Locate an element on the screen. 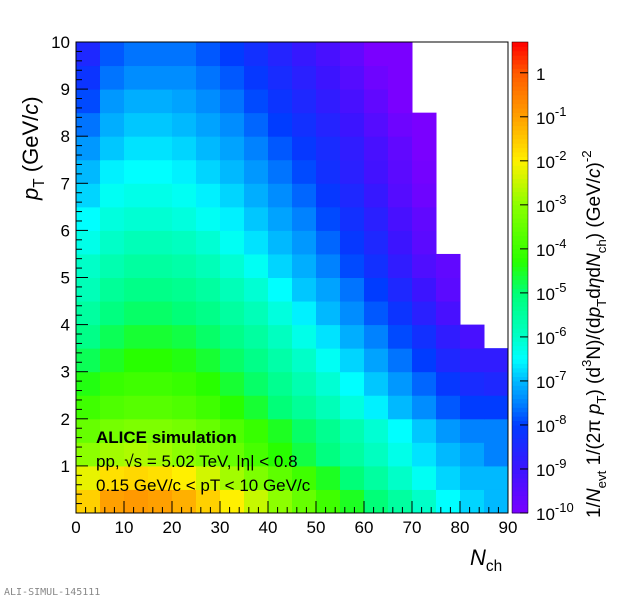 The image size is (620, 599). footer-id: ALI-SIMUL-145111 is located at coordinates (52, 592).